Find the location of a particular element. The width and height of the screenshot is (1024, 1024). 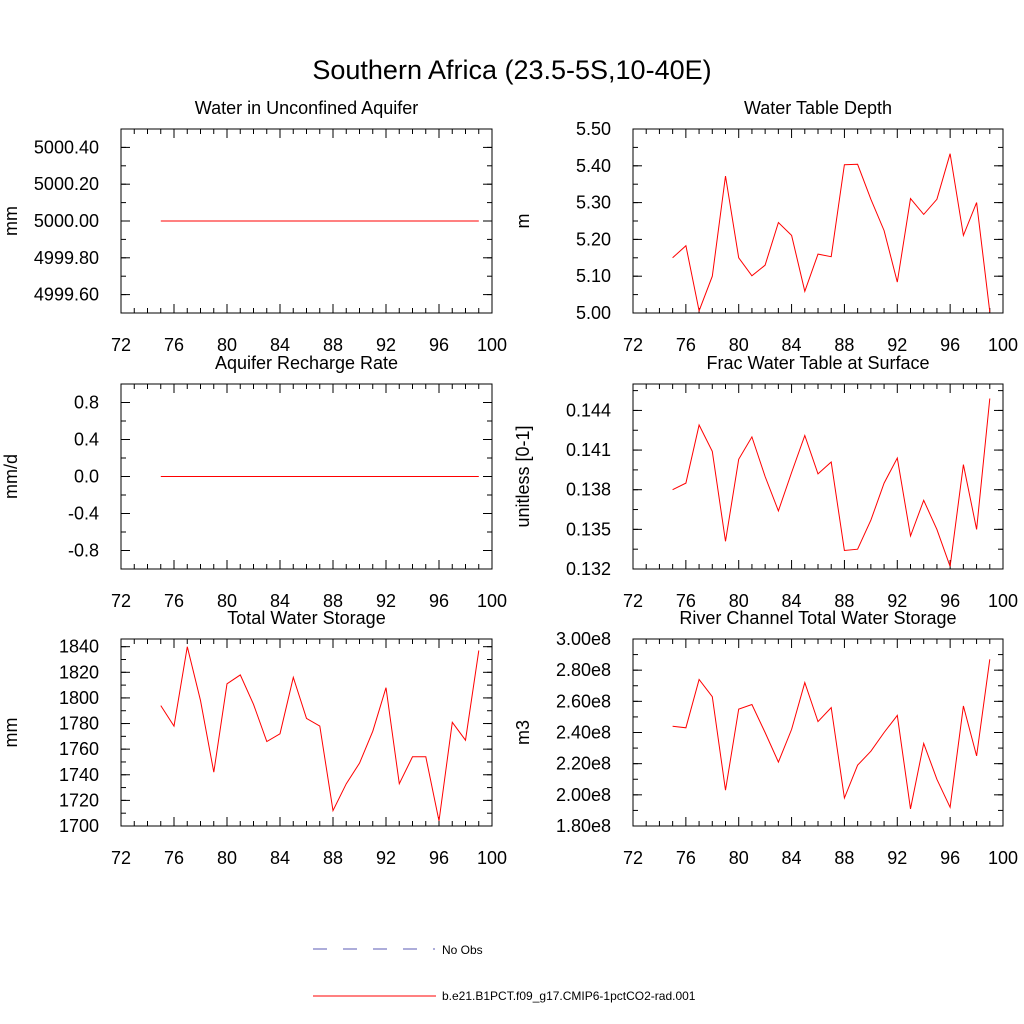

legend-obs-label: No Obs is located at coordinates (462, 950).